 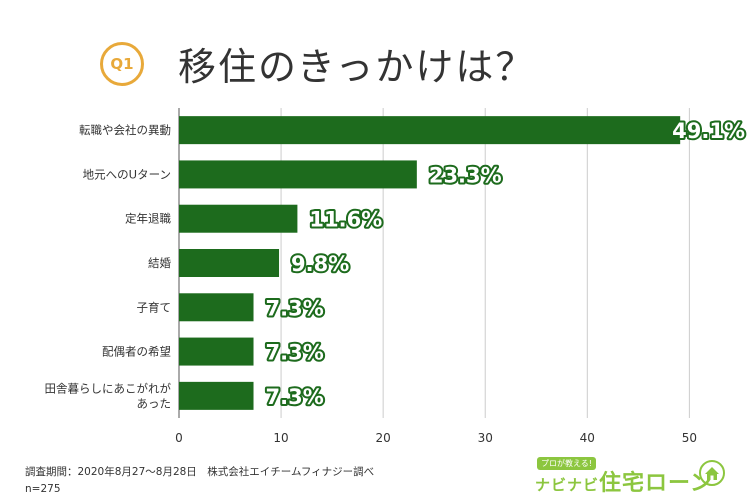 I want to click on category-label: 結婚, so click(x=159, y=263).